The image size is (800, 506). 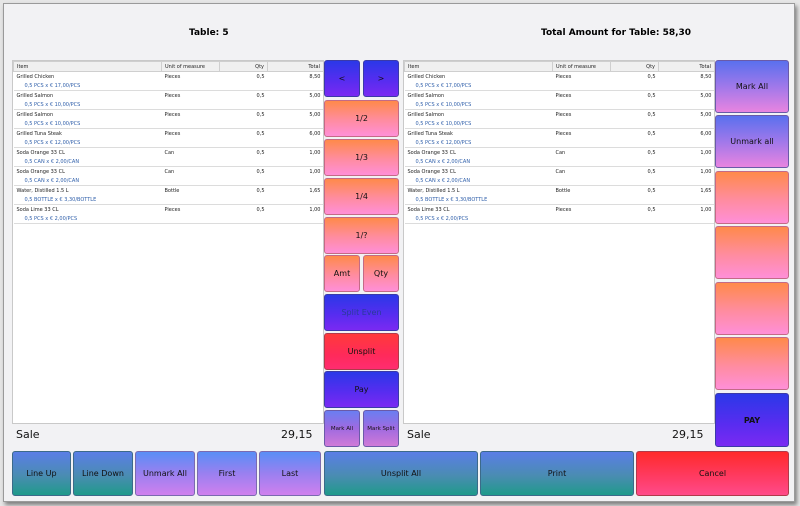 I want to click on unmark-all-bottom-button: Unmark All, so click(x=165, y=473).